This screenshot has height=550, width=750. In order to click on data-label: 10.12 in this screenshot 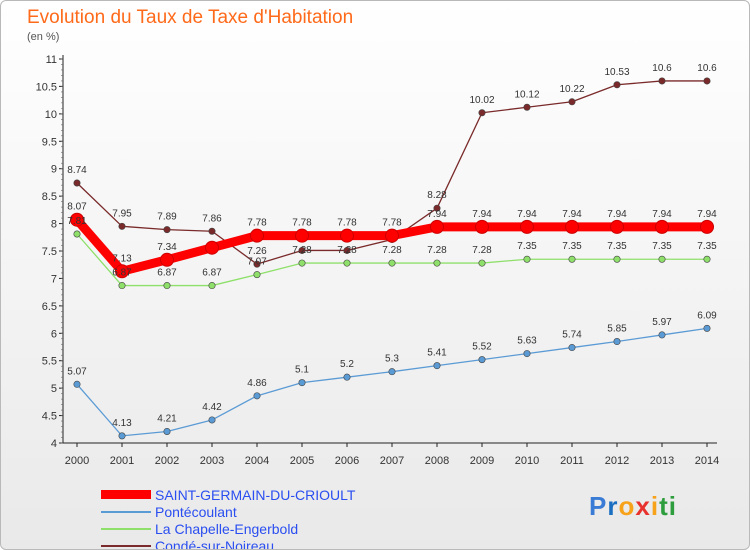, I will do `click(526, 94)`.